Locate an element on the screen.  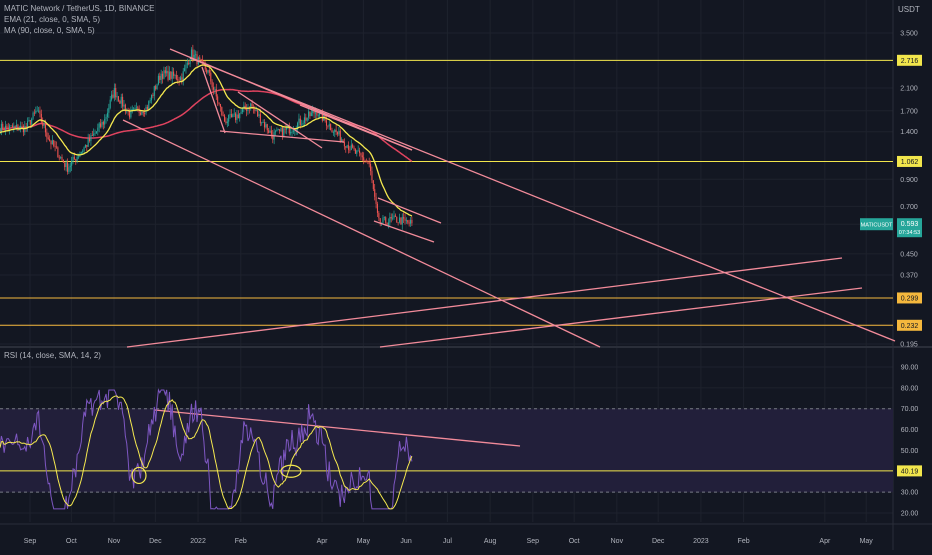
rsi-legend: RSI (14, close, SMA, 14, 2) is located at coordinates (52, 355).